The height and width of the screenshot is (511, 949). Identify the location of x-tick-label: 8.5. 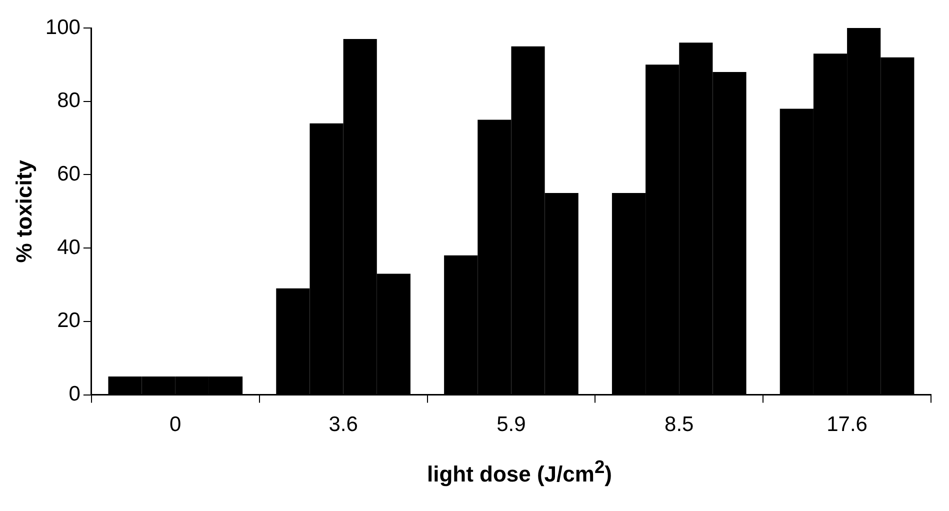
(679, 424).